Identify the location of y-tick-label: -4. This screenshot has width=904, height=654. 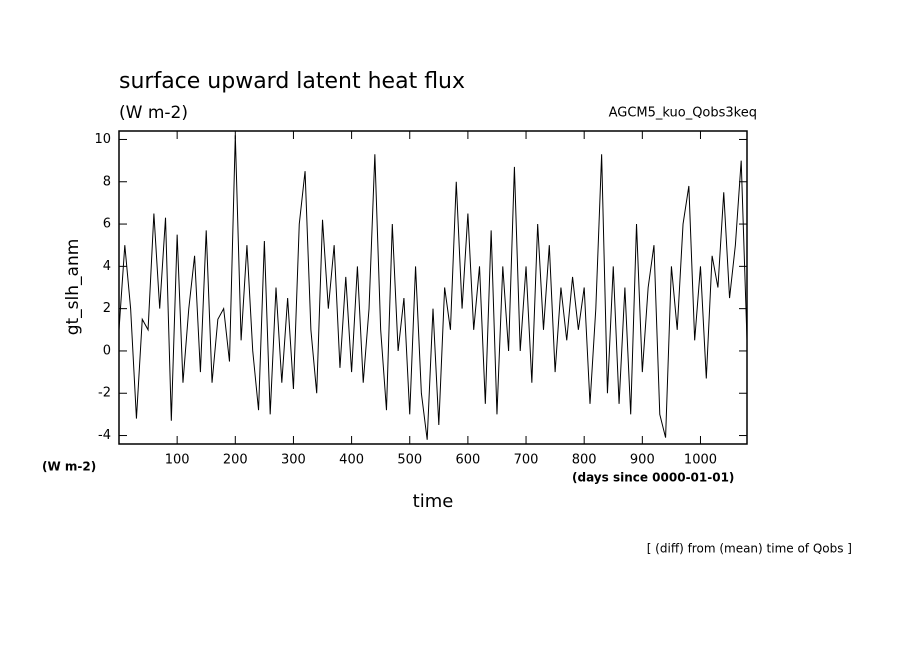
(104, 435).